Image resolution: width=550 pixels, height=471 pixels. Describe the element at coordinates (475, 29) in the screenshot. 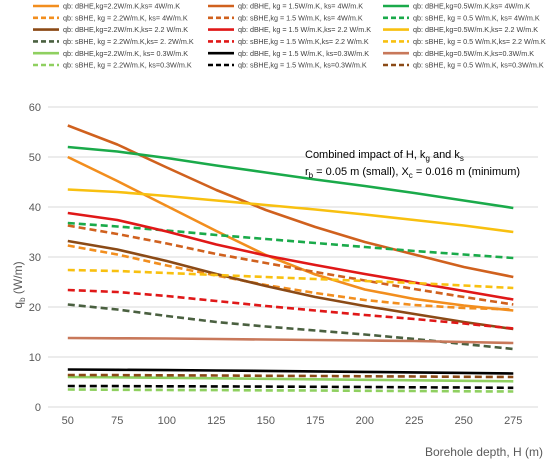

I see `legend-label: qb: dBHE,kg=0.5W/m.K,ks= 2.2 W/m.K` at that location.